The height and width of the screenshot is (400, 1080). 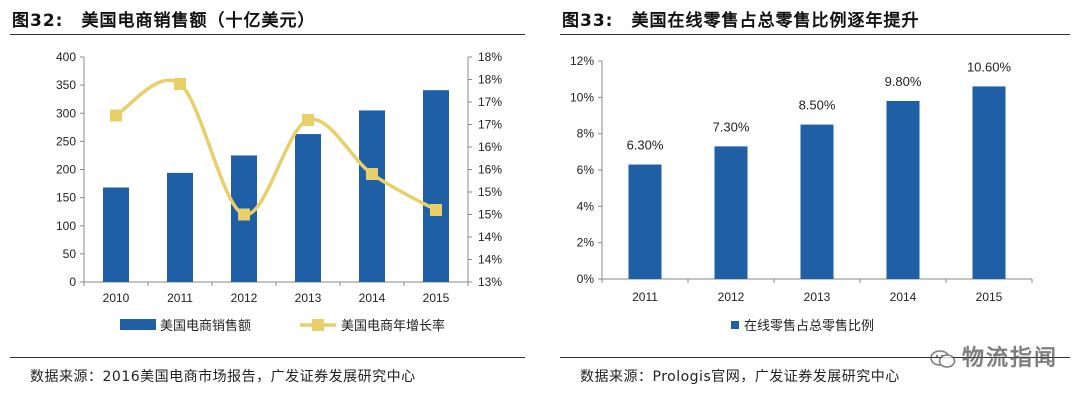 I want to click on watermark: 物流指闻, so click(x=994, y=356).